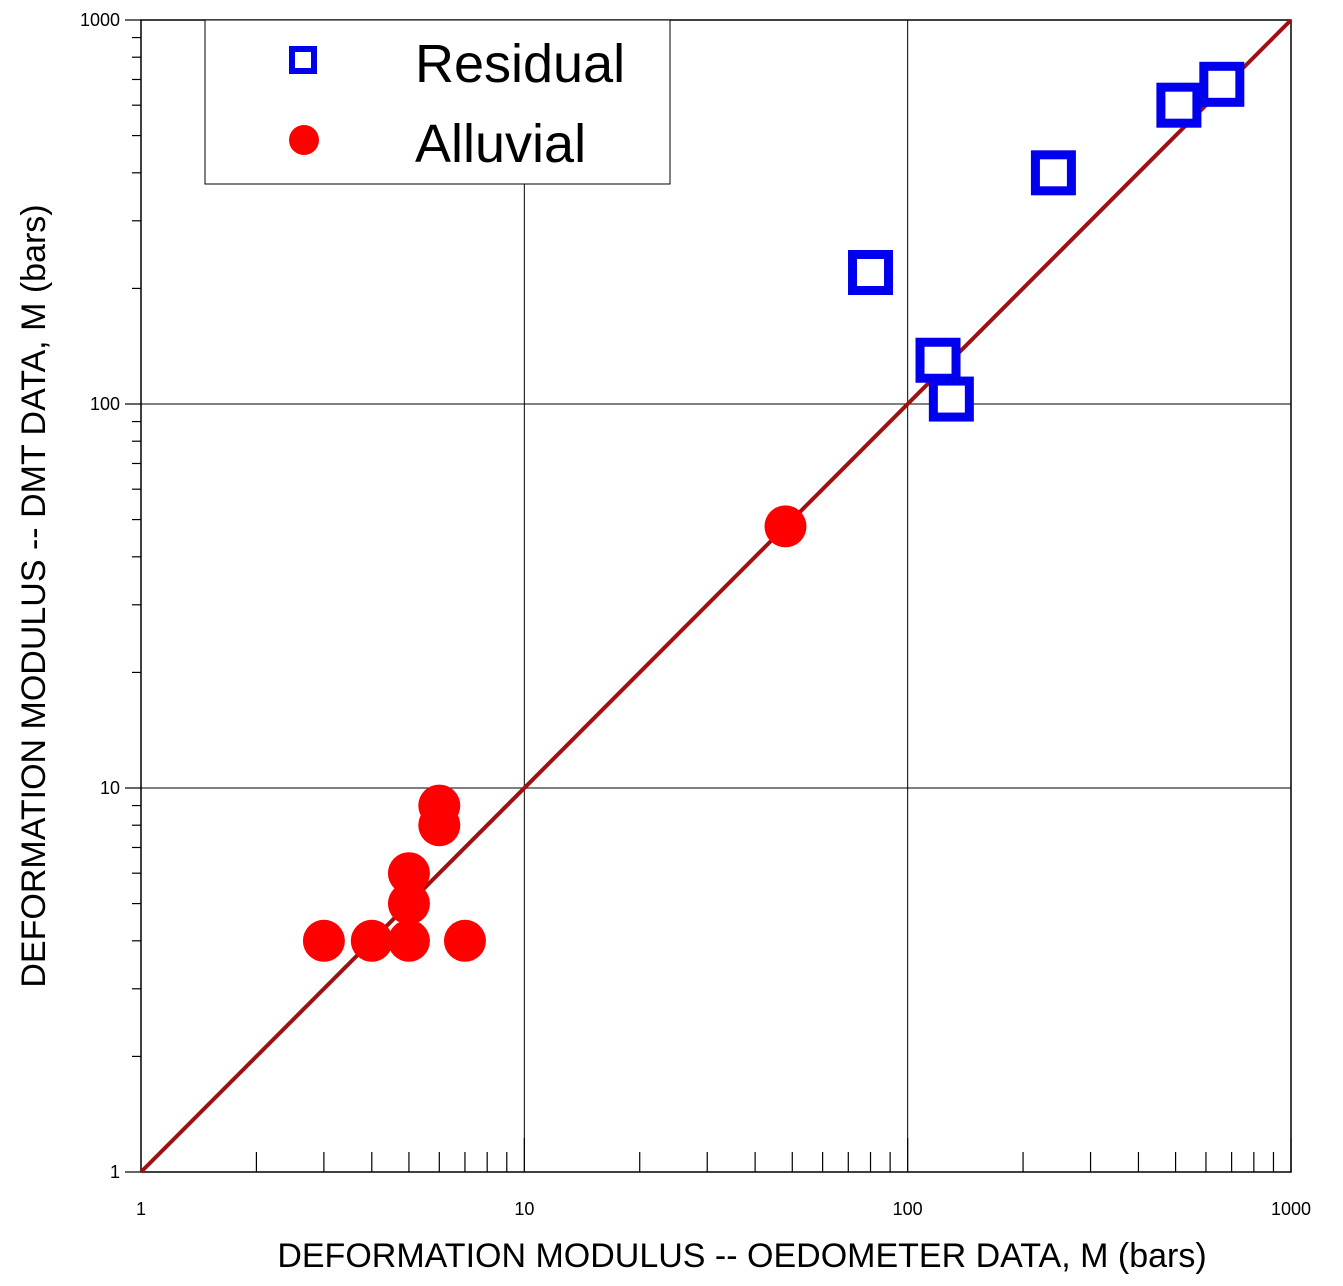  What do you see at coordinates (500, 144) in the screenshot?
I see `legend-label-alluvial: Alluvial` at bounding box center [500, 144].